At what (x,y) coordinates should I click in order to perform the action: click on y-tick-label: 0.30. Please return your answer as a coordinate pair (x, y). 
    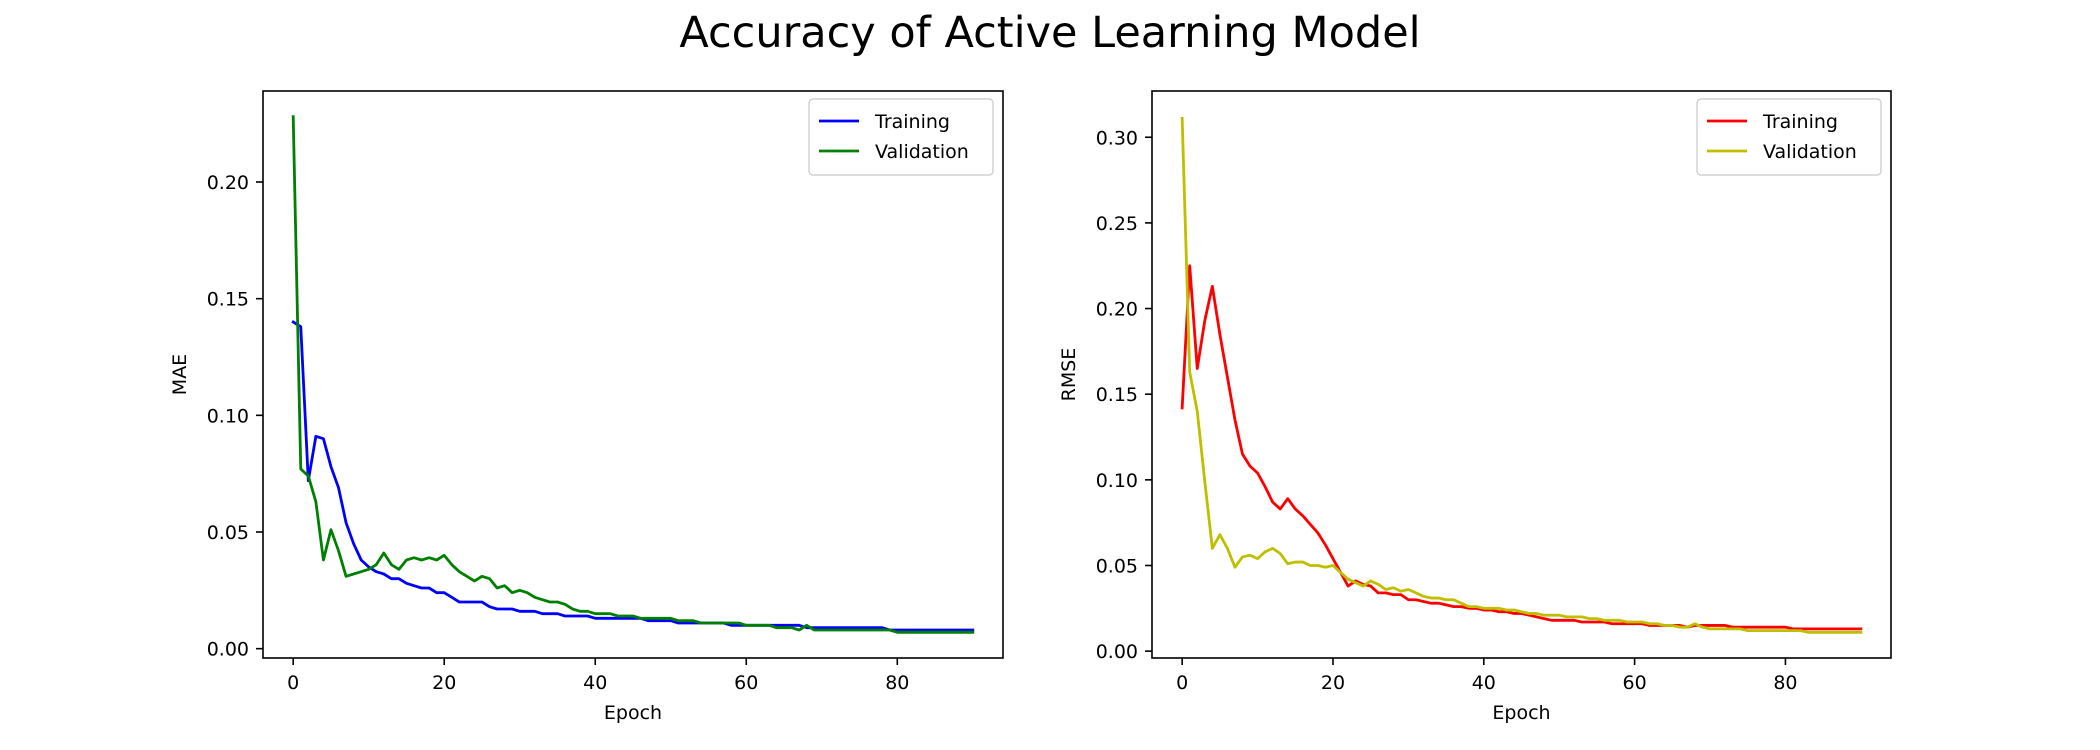
    Looking at the image, I should click on (1117, 138).